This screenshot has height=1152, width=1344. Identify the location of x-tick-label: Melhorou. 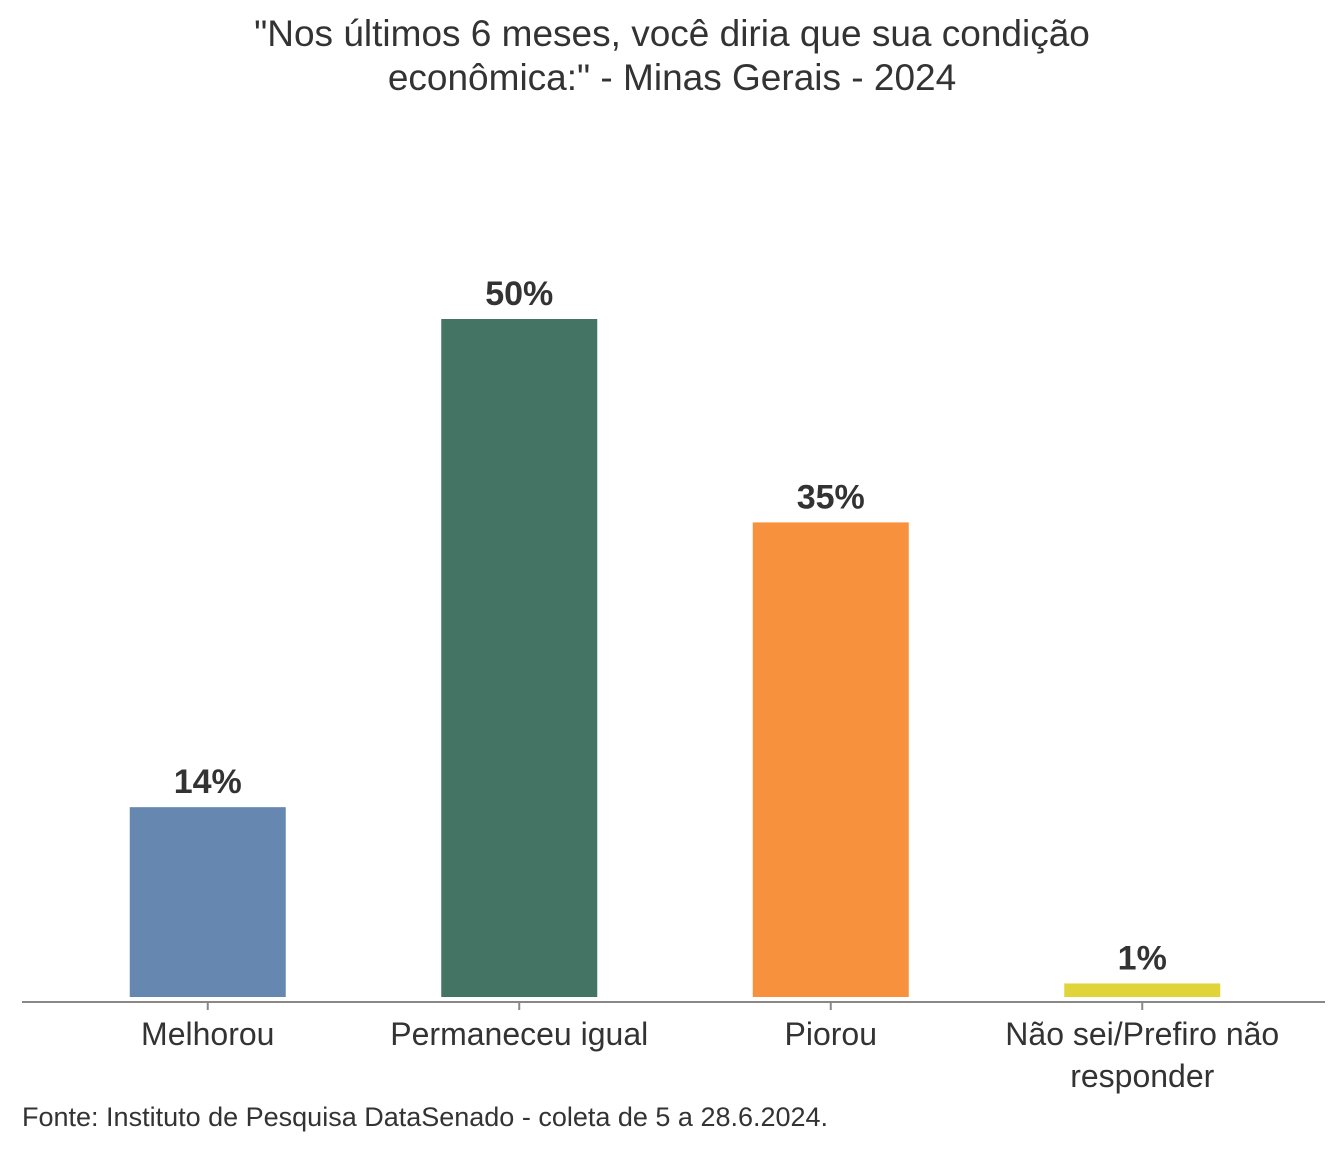
(208, 1034).